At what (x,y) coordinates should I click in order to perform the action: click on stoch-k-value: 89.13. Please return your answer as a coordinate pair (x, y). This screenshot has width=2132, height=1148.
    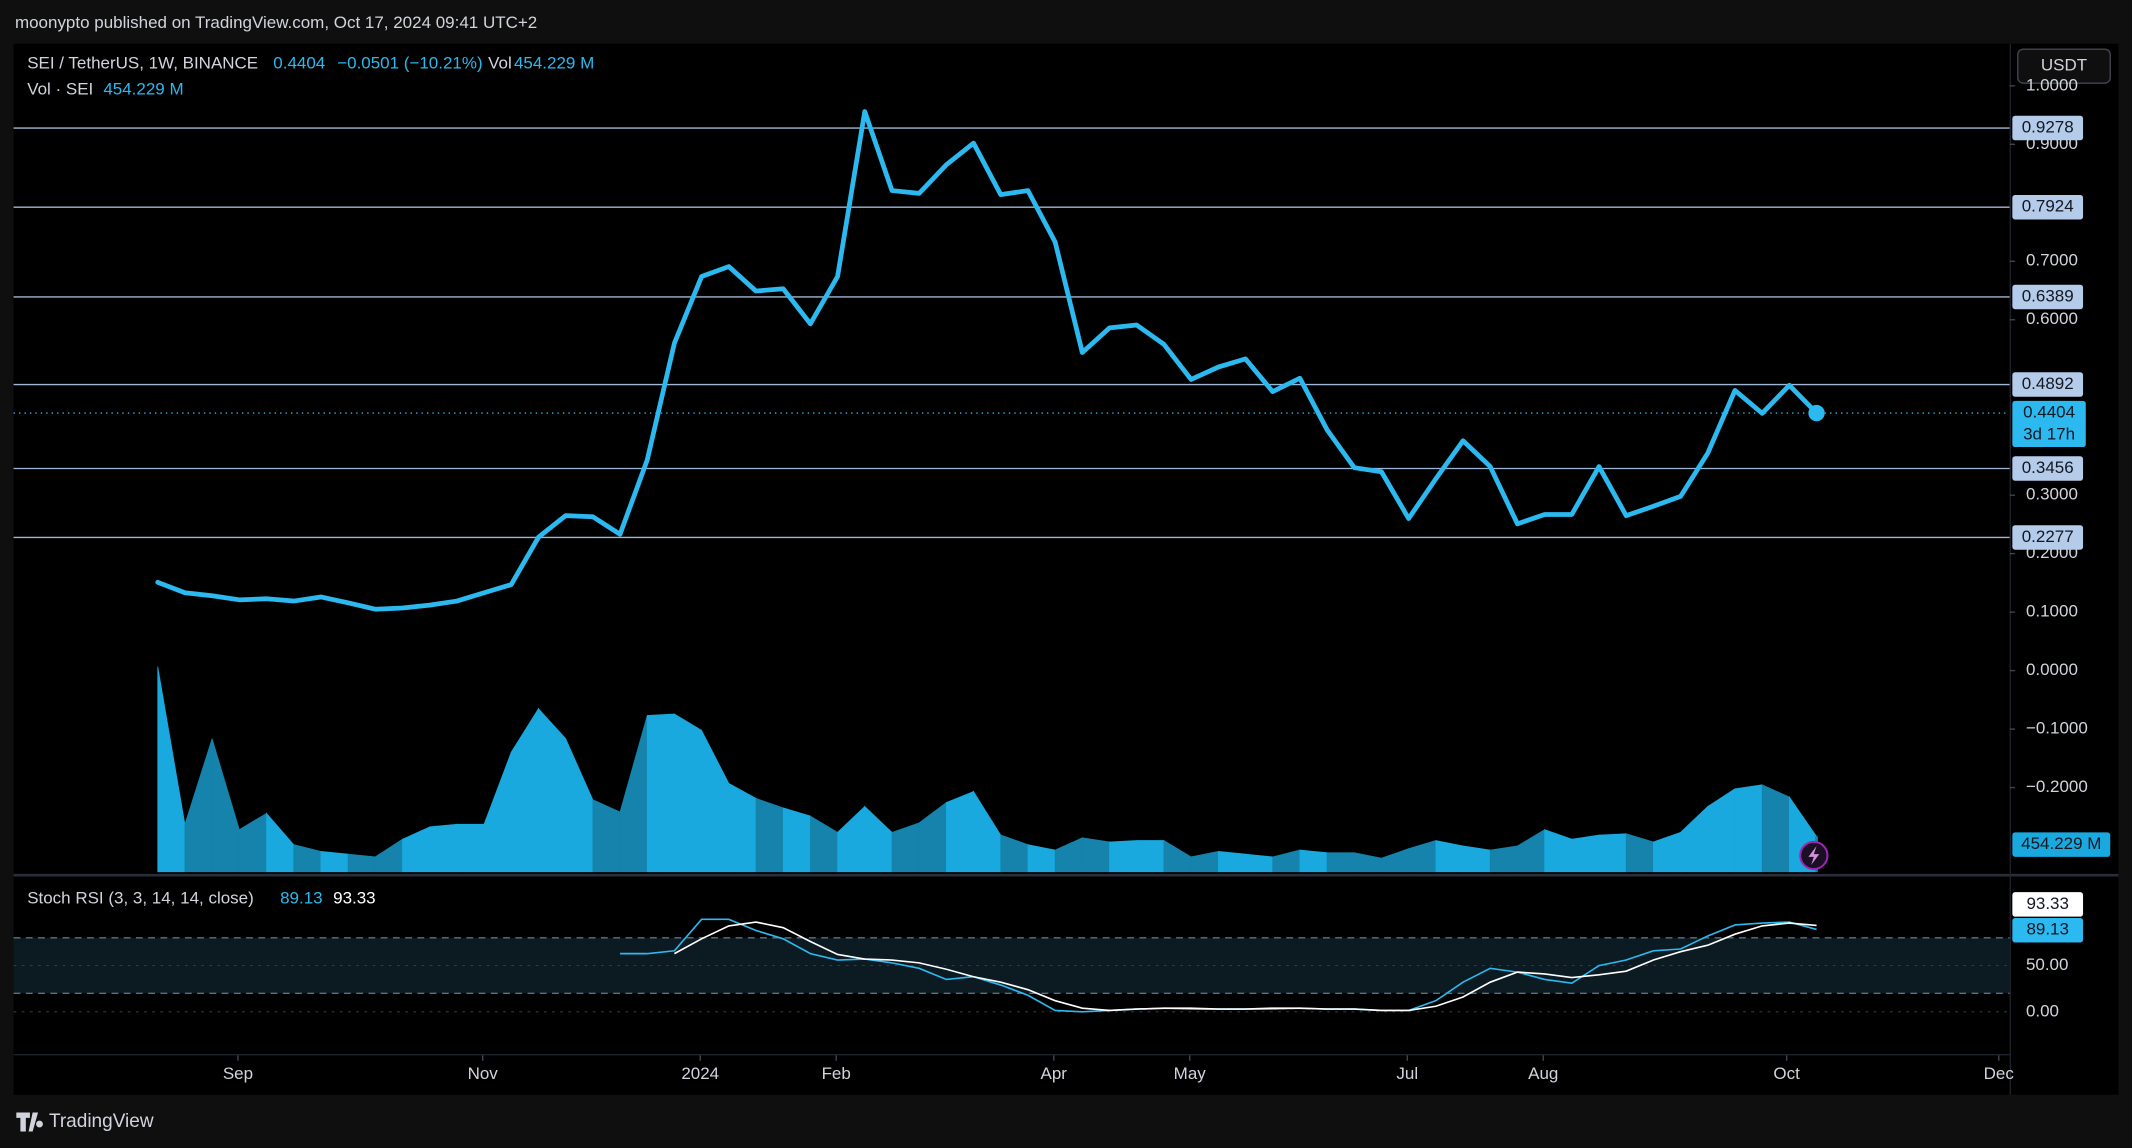
    Looking at the image, I should click on (301, 897).